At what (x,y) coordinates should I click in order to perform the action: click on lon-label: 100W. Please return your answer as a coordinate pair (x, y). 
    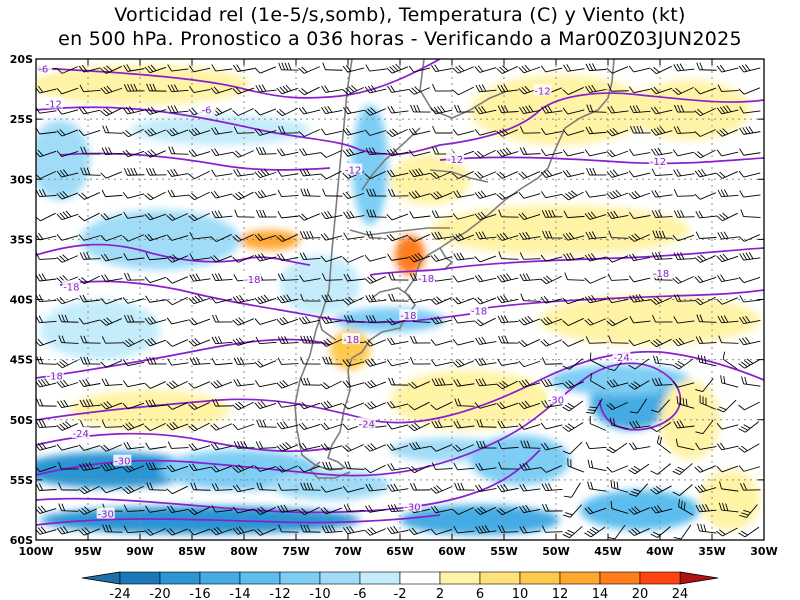
    Looking at the image, I should click on (35, 551).